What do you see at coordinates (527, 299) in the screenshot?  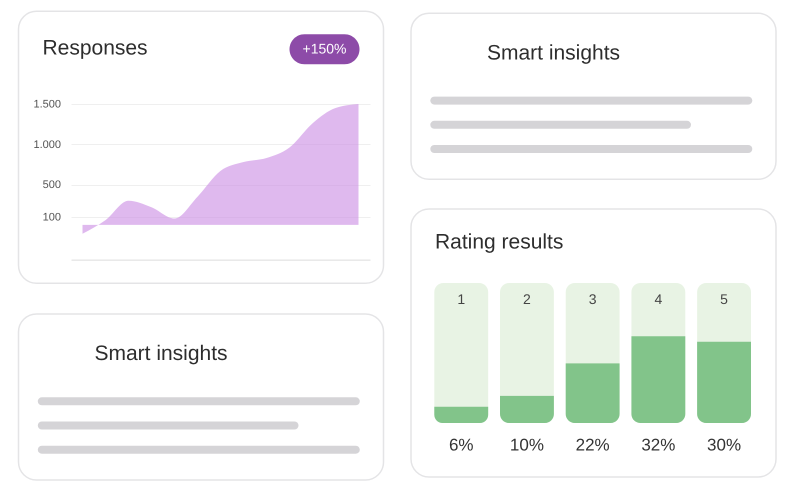 I see `x-tick-label: 2` at bounding box center [527, 299].